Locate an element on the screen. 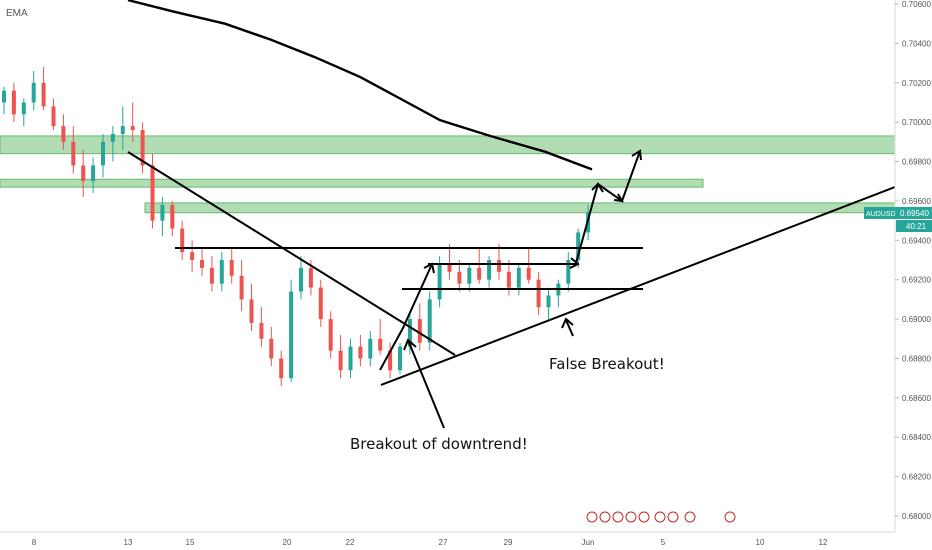 The image size is (932, 550). breakout-arrow-path is located at coordinates (406, 317).